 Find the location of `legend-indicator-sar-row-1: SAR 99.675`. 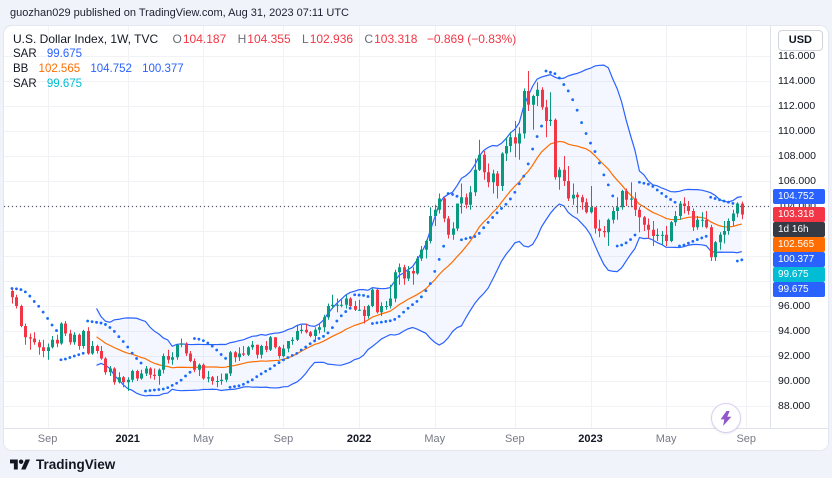

legend-indicator-sar-row-1: SAR 99.675 is located at coordinates (264, 54).